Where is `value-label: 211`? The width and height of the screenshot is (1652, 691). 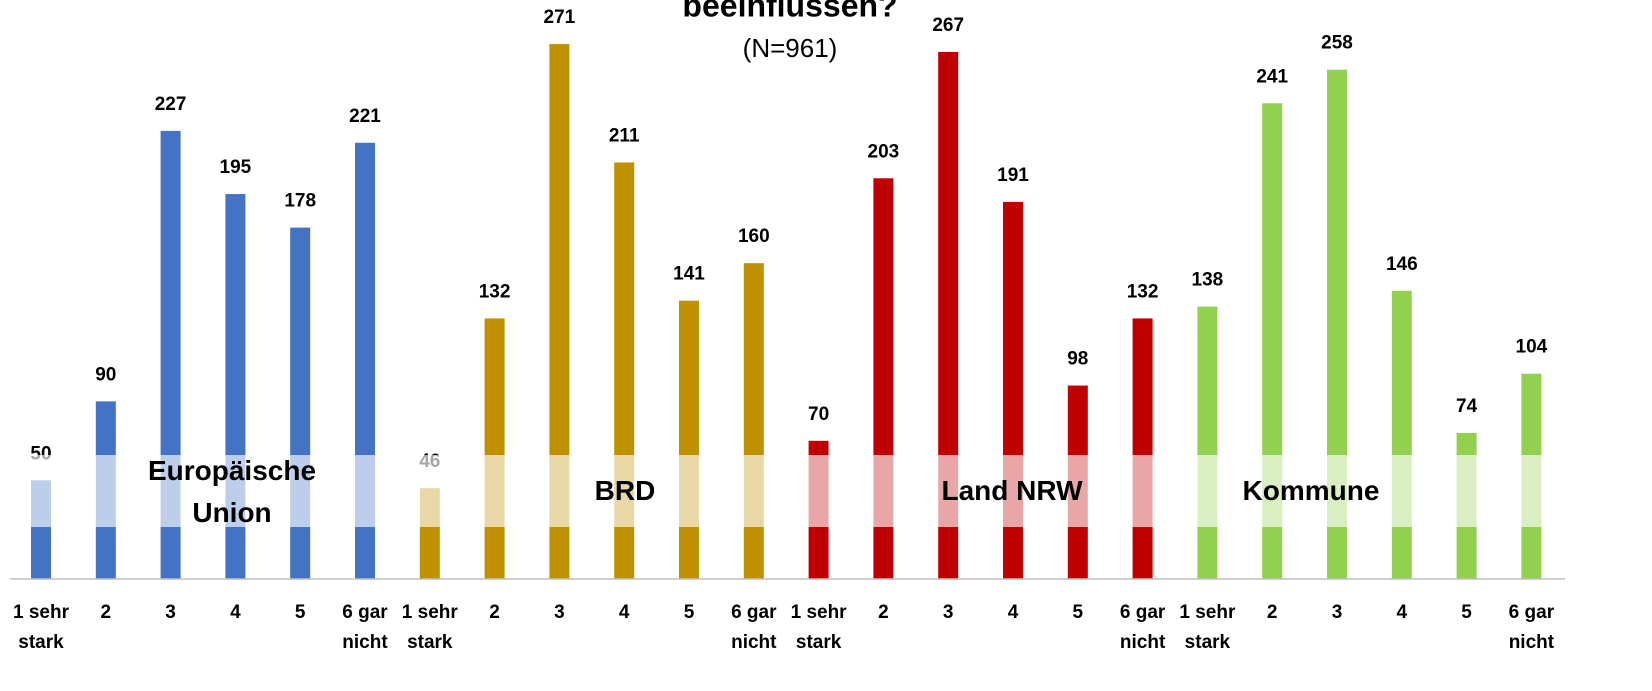
value-label: 211 is located at coordinates (624, 136).